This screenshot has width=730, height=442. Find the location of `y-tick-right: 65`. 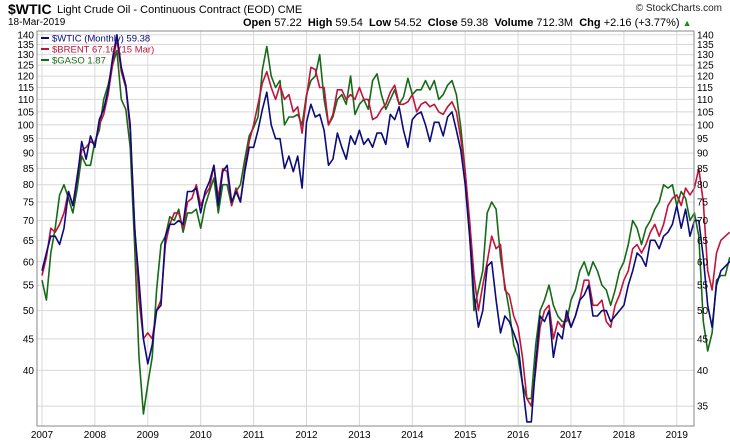

y-tick-right: 65 is located at coordinates (703, 241).